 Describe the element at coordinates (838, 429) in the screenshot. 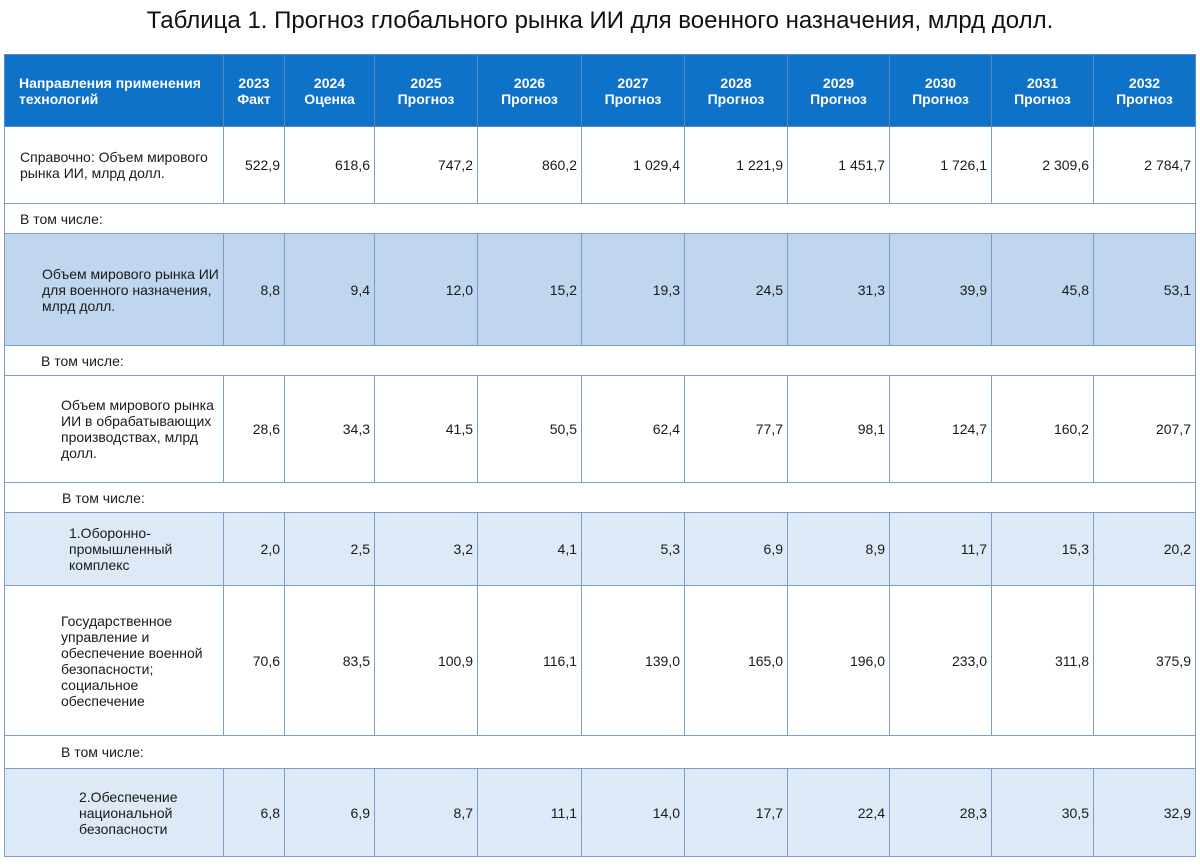

I see `cell-value: 98,1` at that location.